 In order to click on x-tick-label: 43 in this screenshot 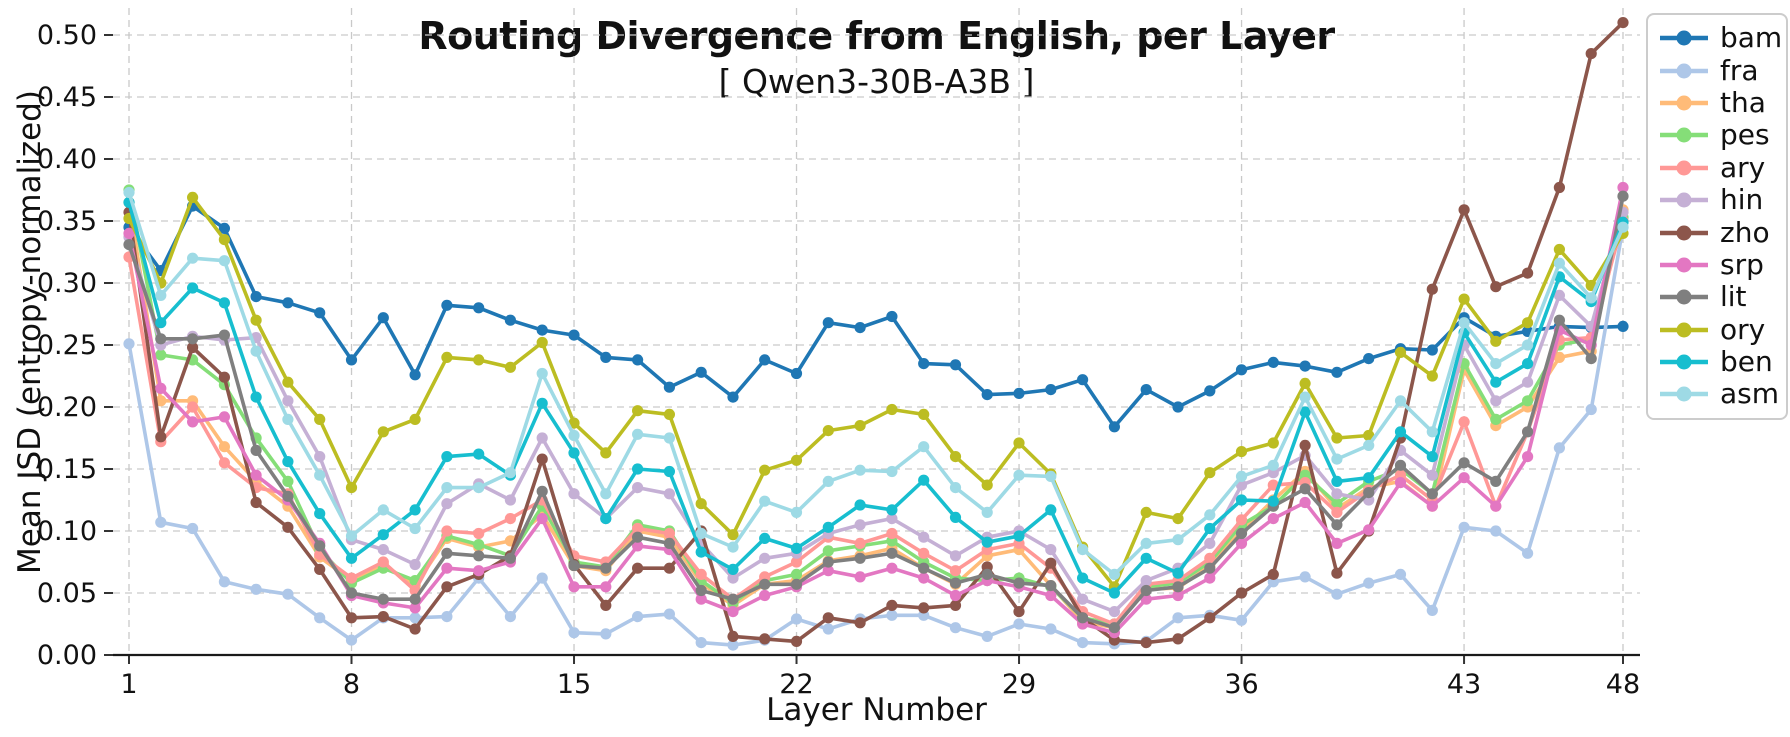, I will do `click(1464, 684)`.